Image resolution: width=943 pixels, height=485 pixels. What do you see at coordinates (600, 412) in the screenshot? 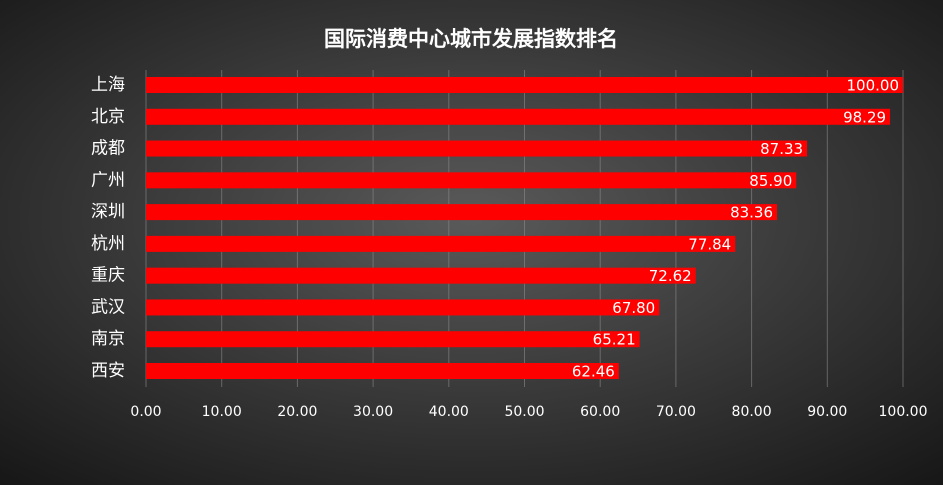
I see `x-tick-label: 60.00` at bounding box center [600, 412].